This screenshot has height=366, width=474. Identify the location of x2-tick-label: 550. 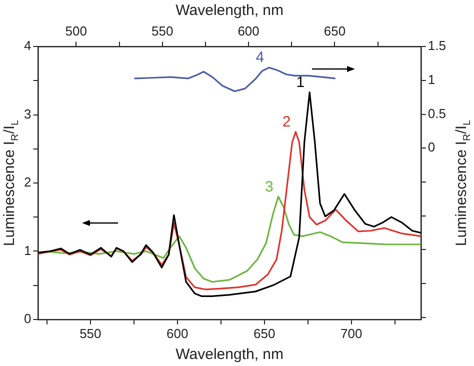
(162, 30).